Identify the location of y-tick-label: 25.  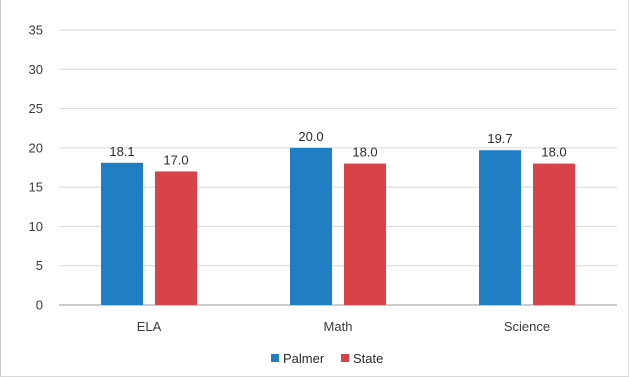
(36, 108).